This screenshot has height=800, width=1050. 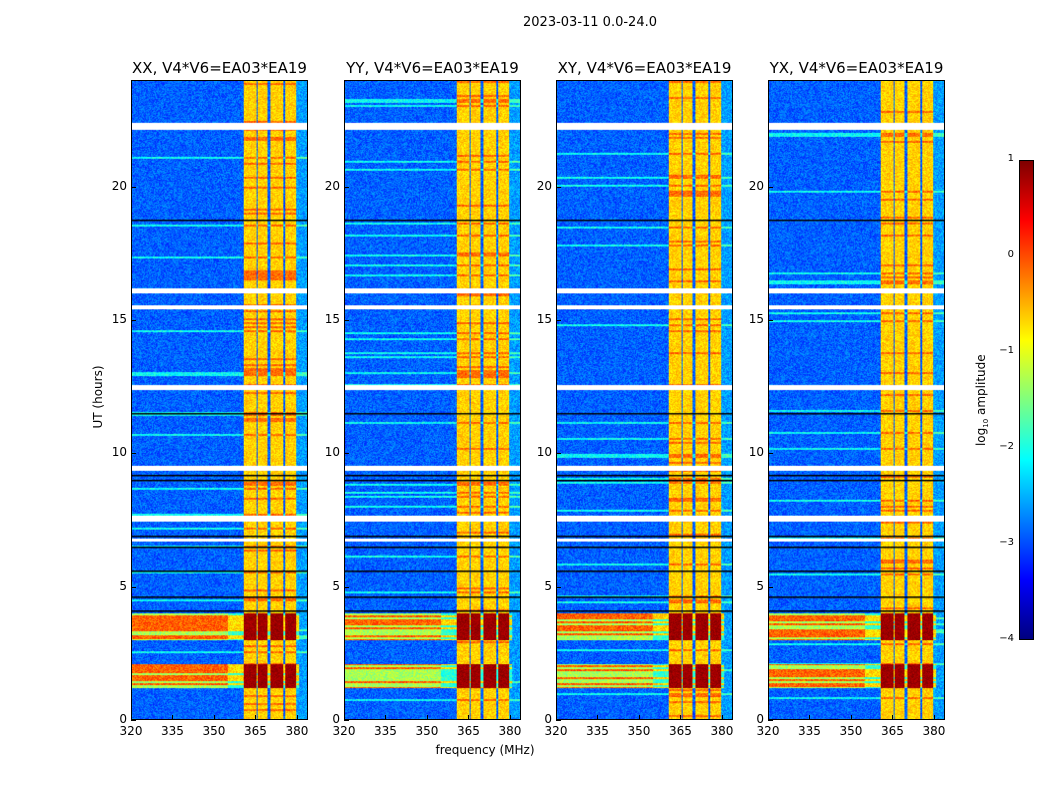 I want to click on colorbar-tick-label: 1, so click(x=1010, y=158).